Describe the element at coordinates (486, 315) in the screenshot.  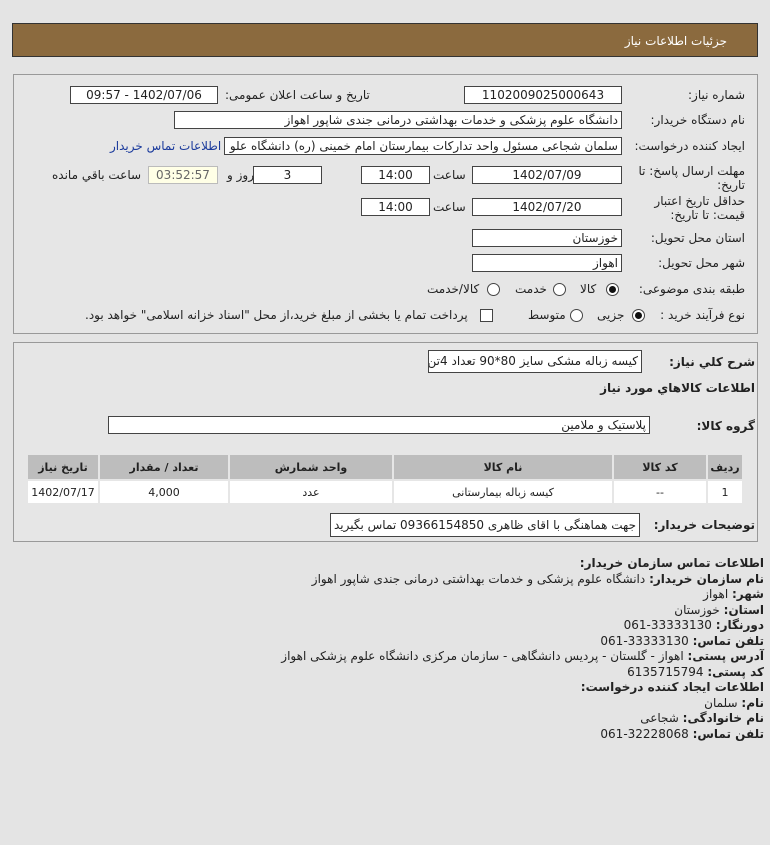
I see `treasury-checkbox` at that location.